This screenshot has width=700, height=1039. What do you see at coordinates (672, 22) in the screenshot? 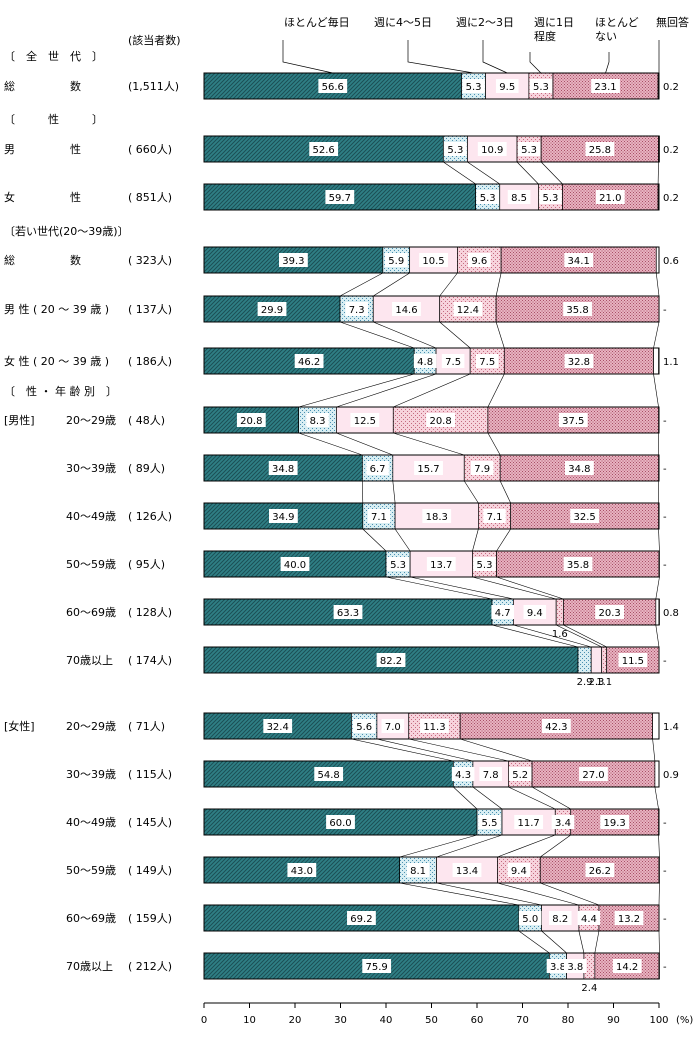
I see `legend-label: 無回答` at bounding box center [672, 22].